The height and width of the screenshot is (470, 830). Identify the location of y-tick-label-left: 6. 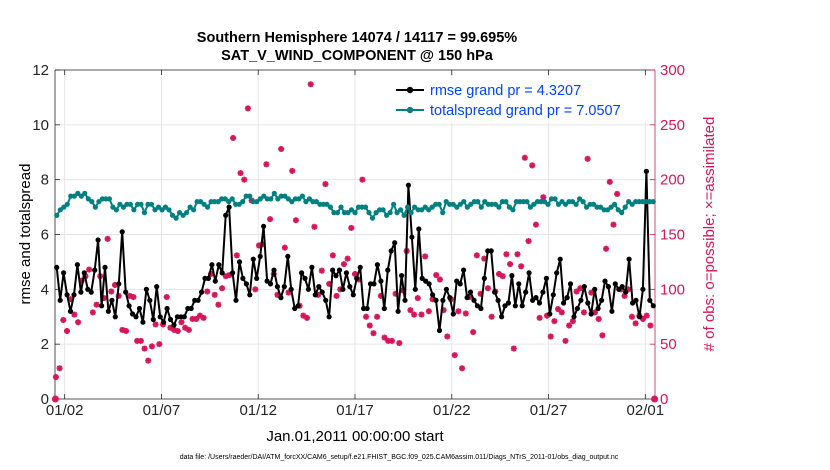
(45, 235).